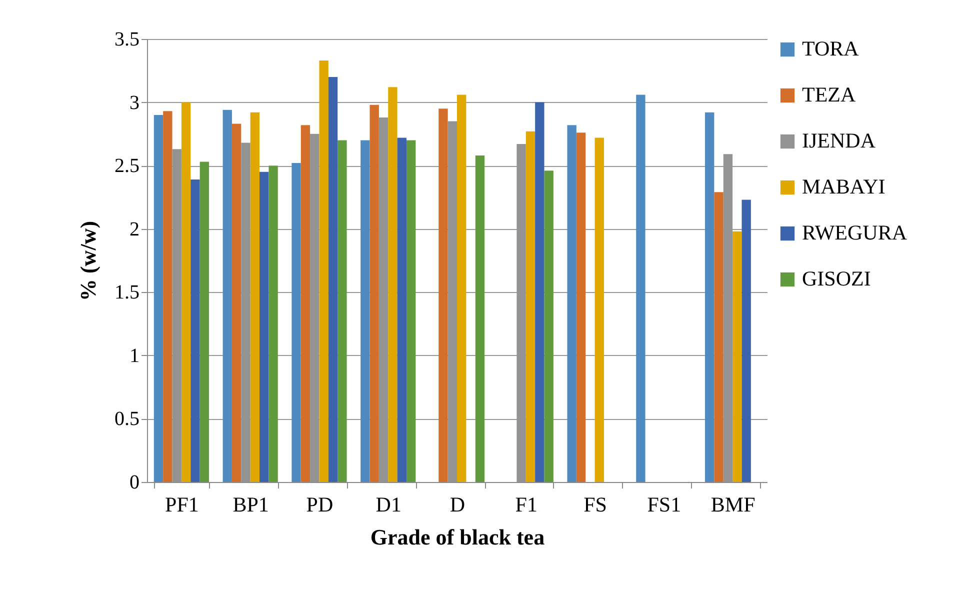  Describe the element at coordinates (135, 229) in the screenshot. I see `y-tick-label: 2` at that location.